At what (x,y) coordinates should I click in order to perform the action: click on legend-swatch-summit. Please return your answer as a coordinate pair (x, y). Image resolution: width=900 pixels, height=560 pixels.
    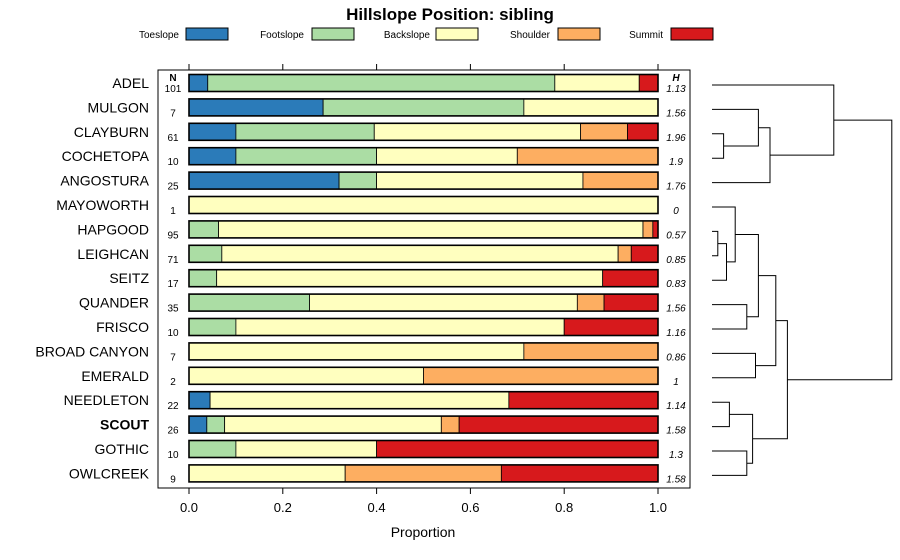
    Looking at the image, I should click on (692, 34).